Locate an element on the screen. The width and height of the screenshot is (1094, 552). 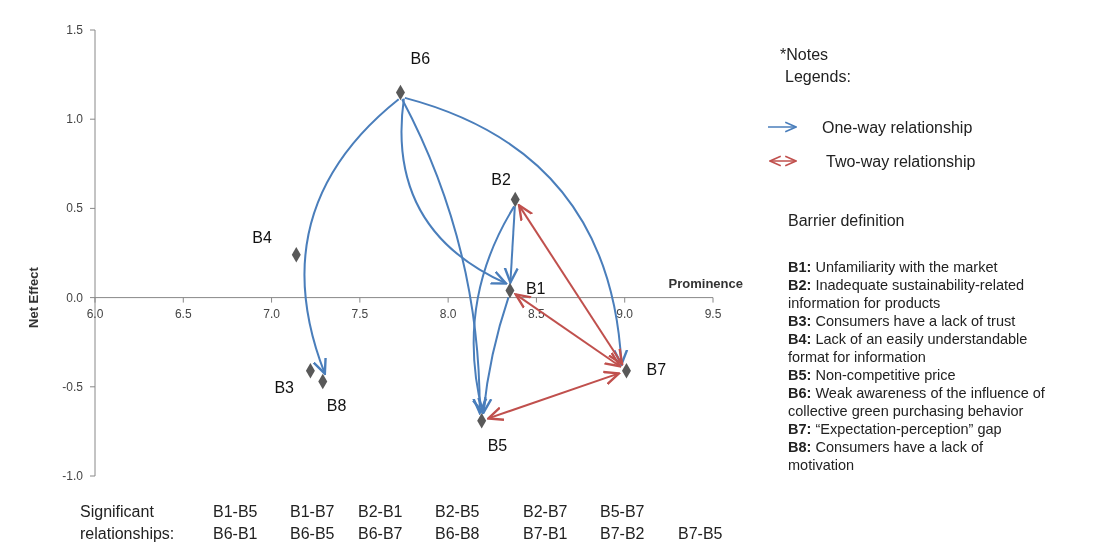
text: B7-B2 is located at coordinates (622, 533).